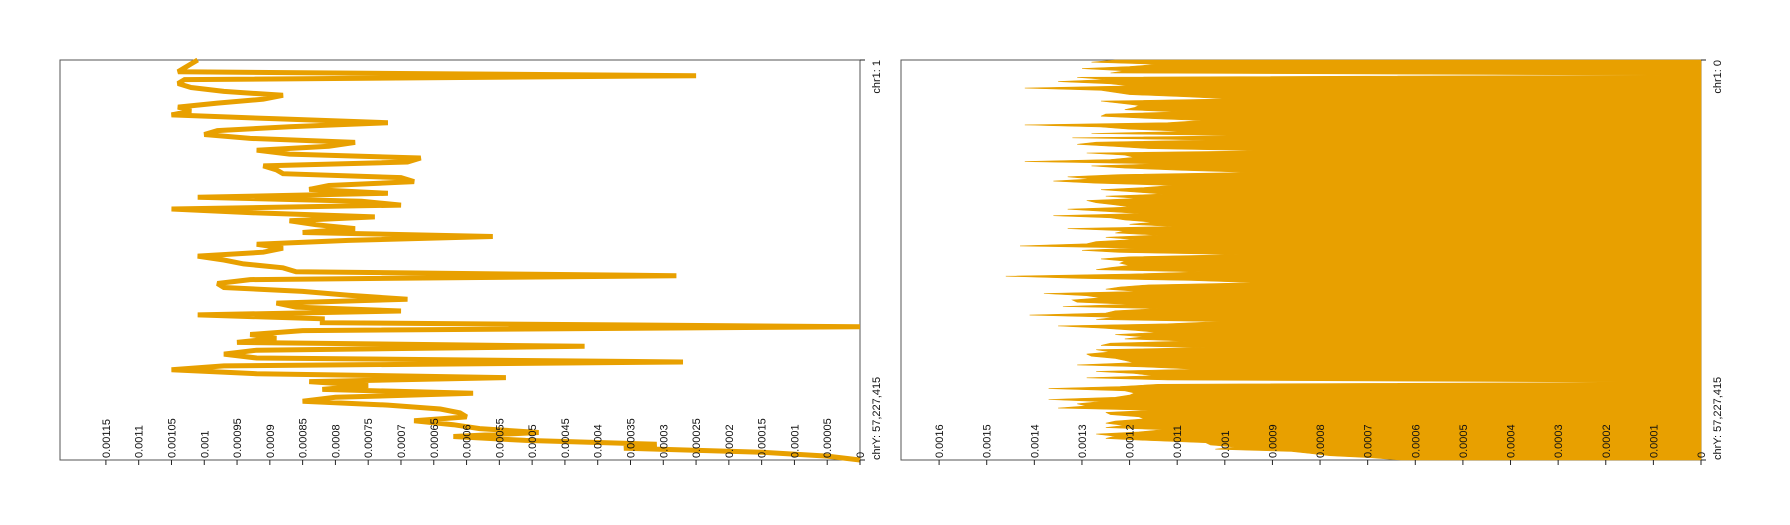 This screenshot has height=525, width=1790. Describe the element at coordinates (877, 77) in the screenshot. I see `left-panel-genome-start-label: chr1: 1` at that location.